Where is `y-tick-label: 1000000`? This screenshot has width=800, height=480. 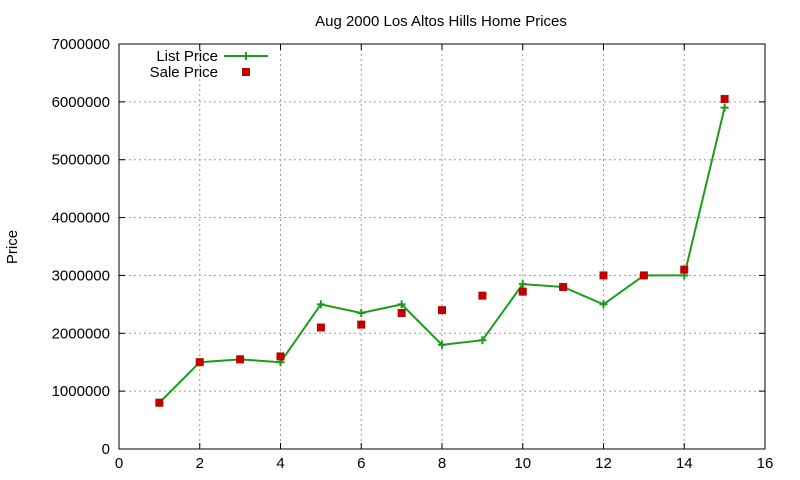 y-tick-label: 1000000 is located at coordinates (81, 391).